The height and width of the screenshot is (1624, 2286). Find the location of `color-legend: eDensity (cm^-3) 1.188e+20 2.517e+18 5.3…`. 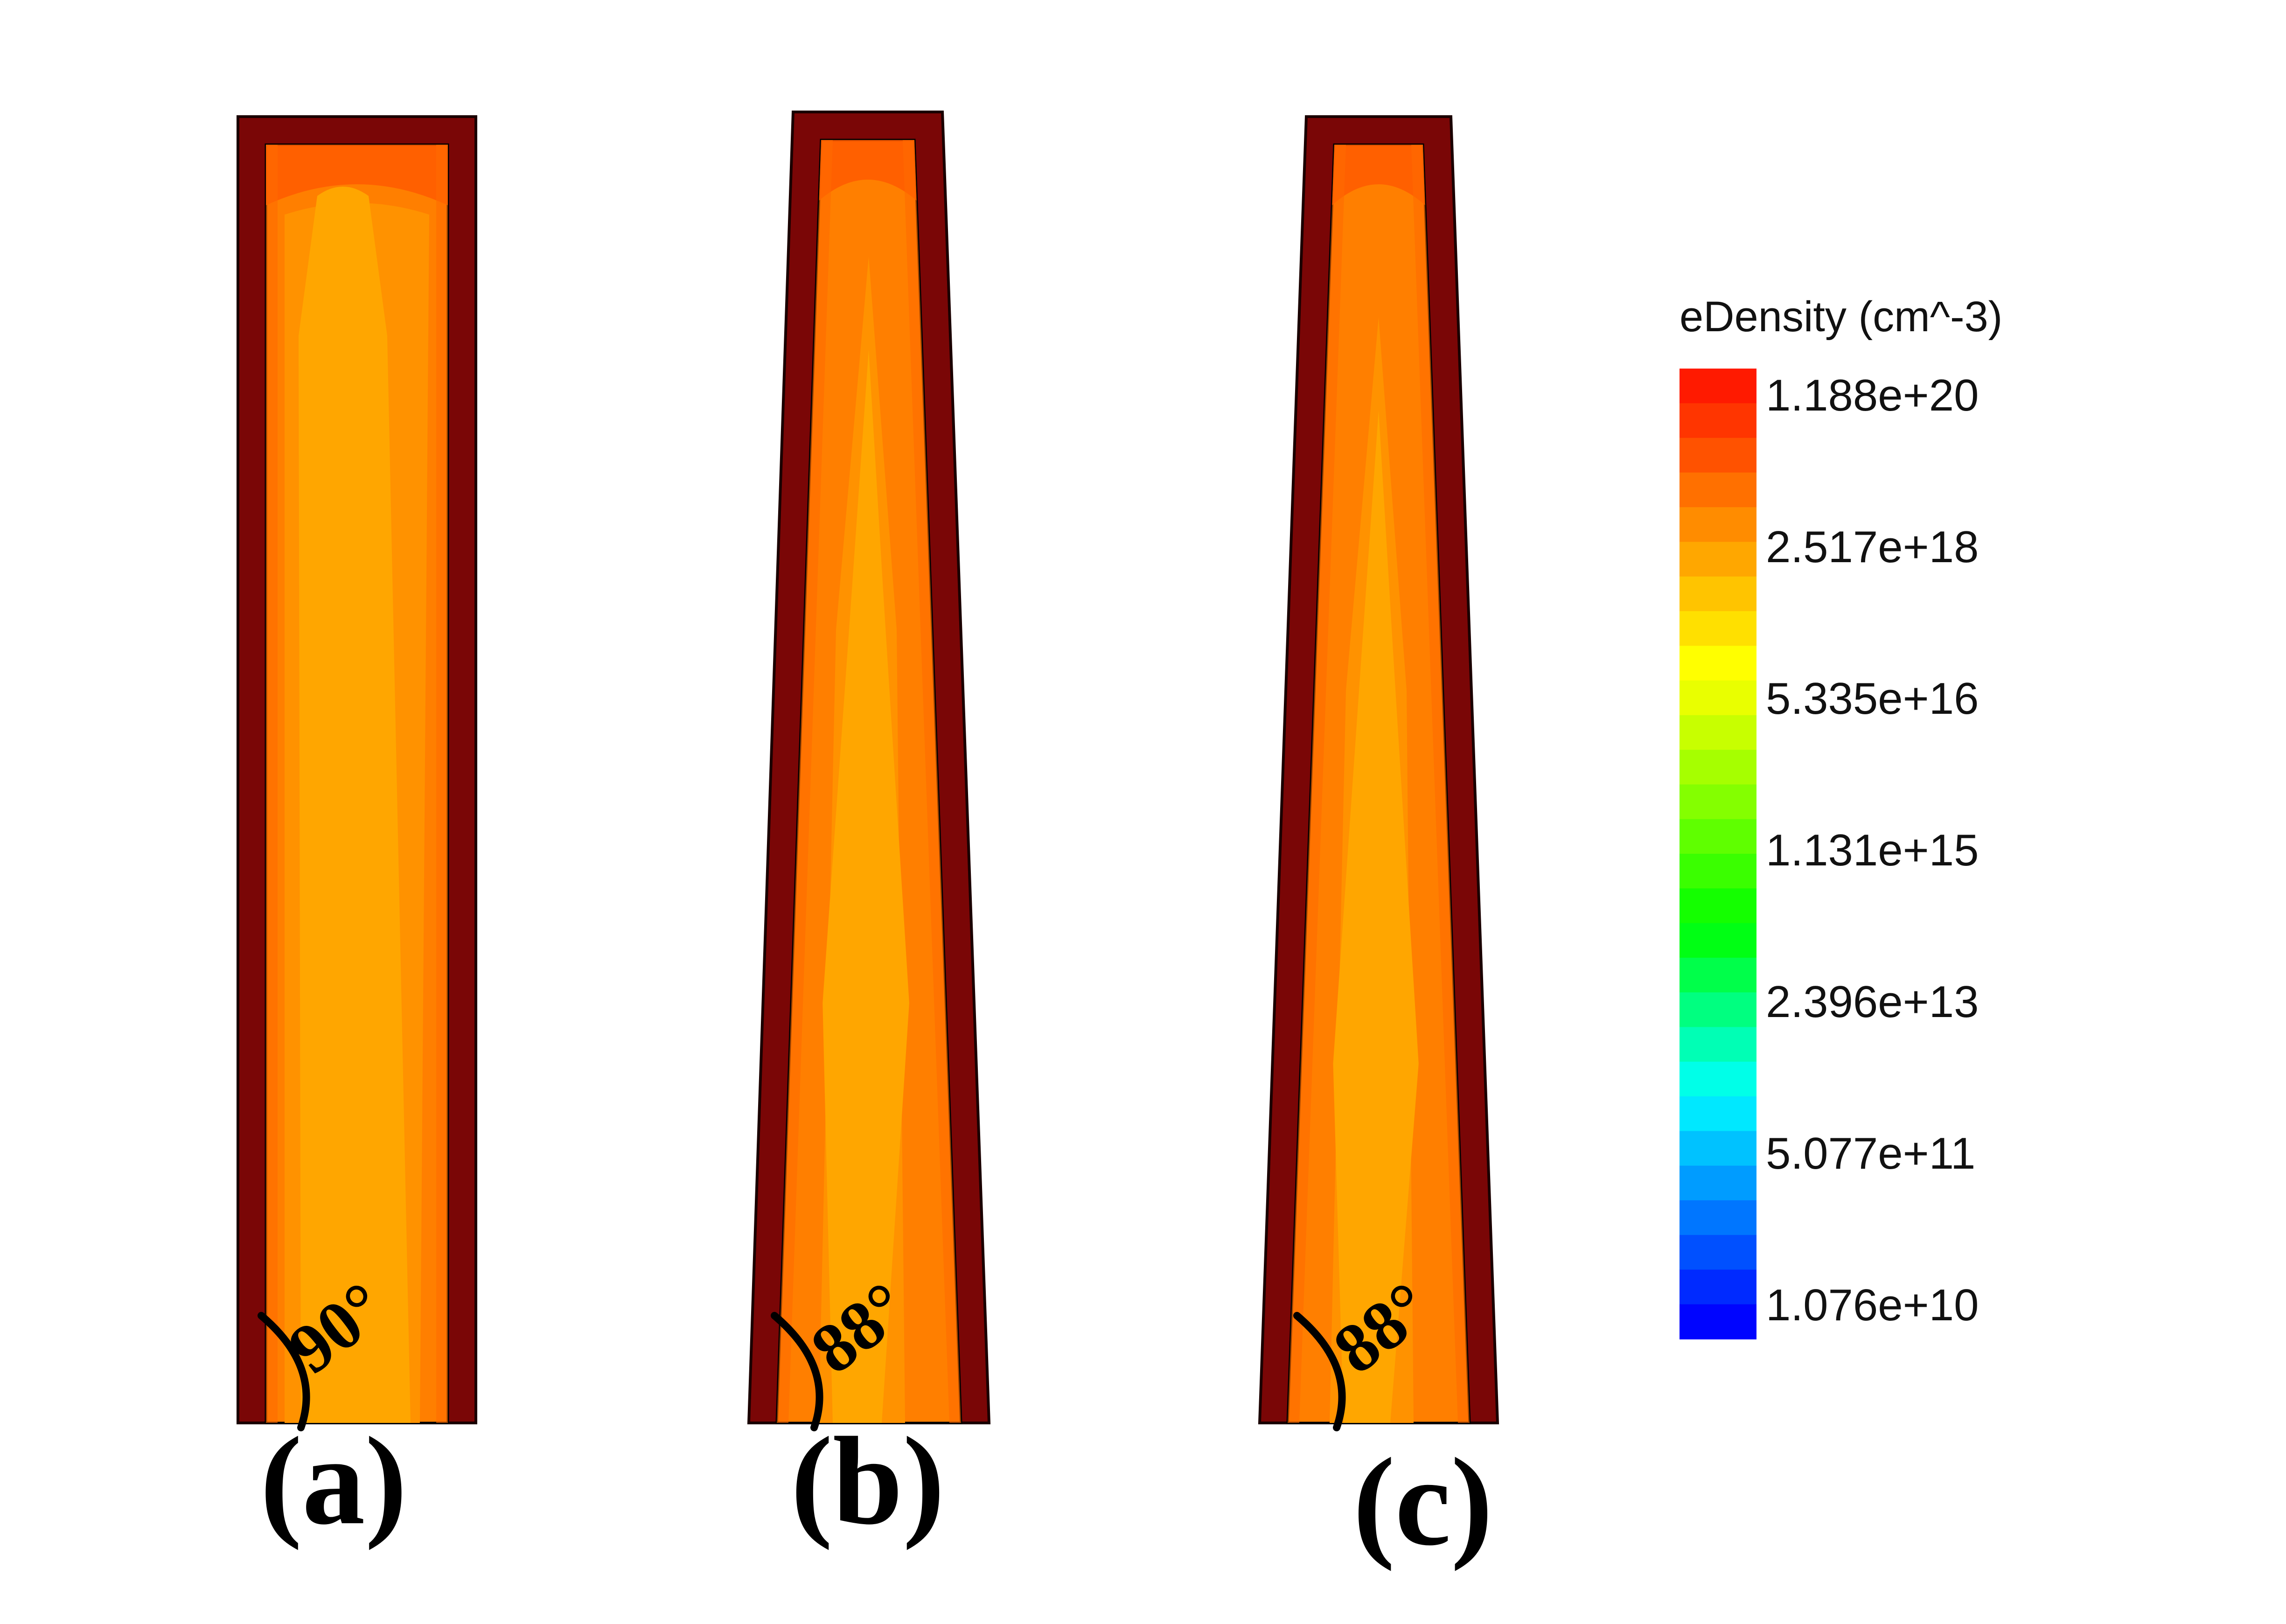

color-legend: eDensity (cm^-3) 1.188e+20 2.517e+18 5.3… is located at coordinates (1841, 816).